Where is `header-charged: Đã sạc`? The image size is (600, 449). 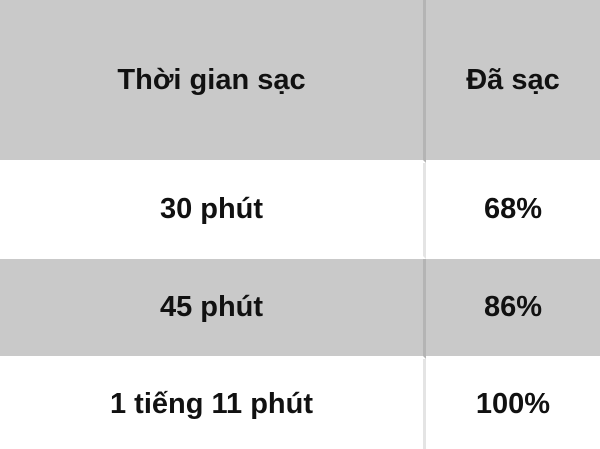 header-charged: Đã sạc is located at coordinates (513, 81).